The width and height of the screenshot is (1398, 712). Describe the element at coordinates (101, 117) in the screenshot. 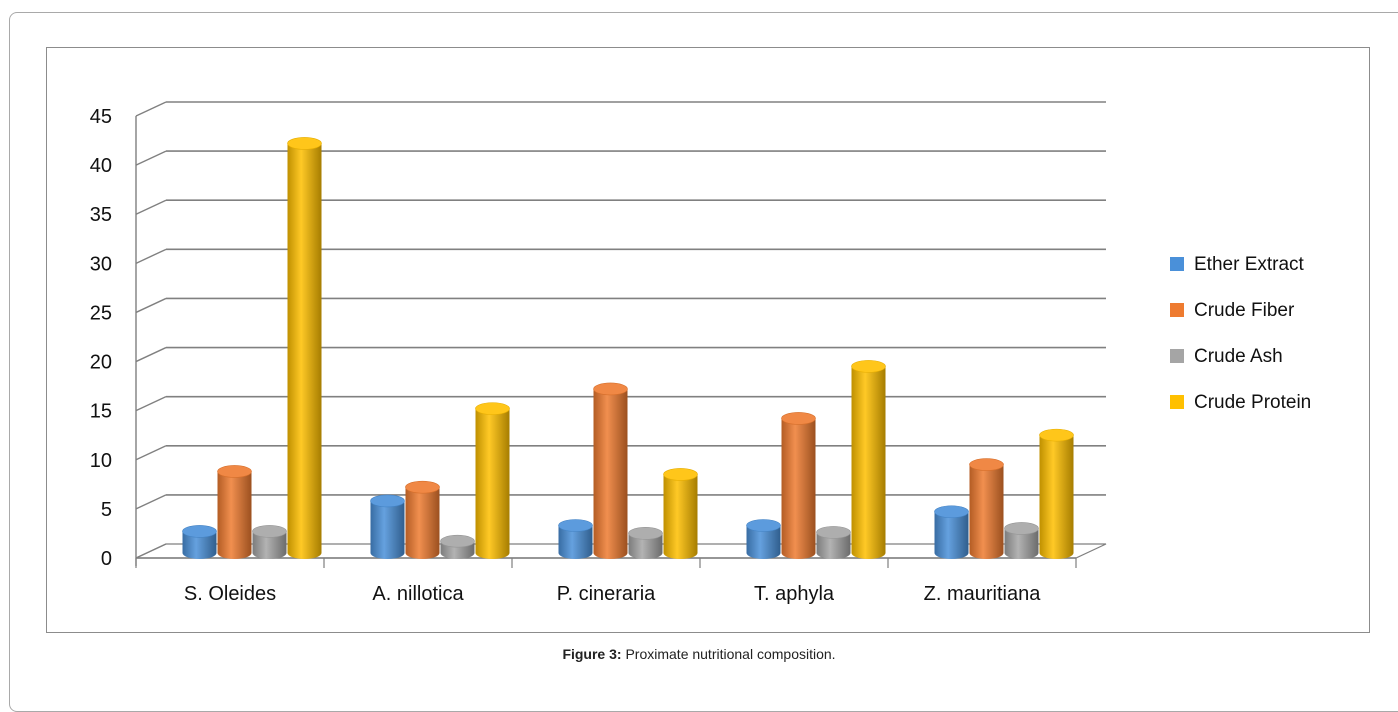

I see `y-tick-label: 45` at that location.